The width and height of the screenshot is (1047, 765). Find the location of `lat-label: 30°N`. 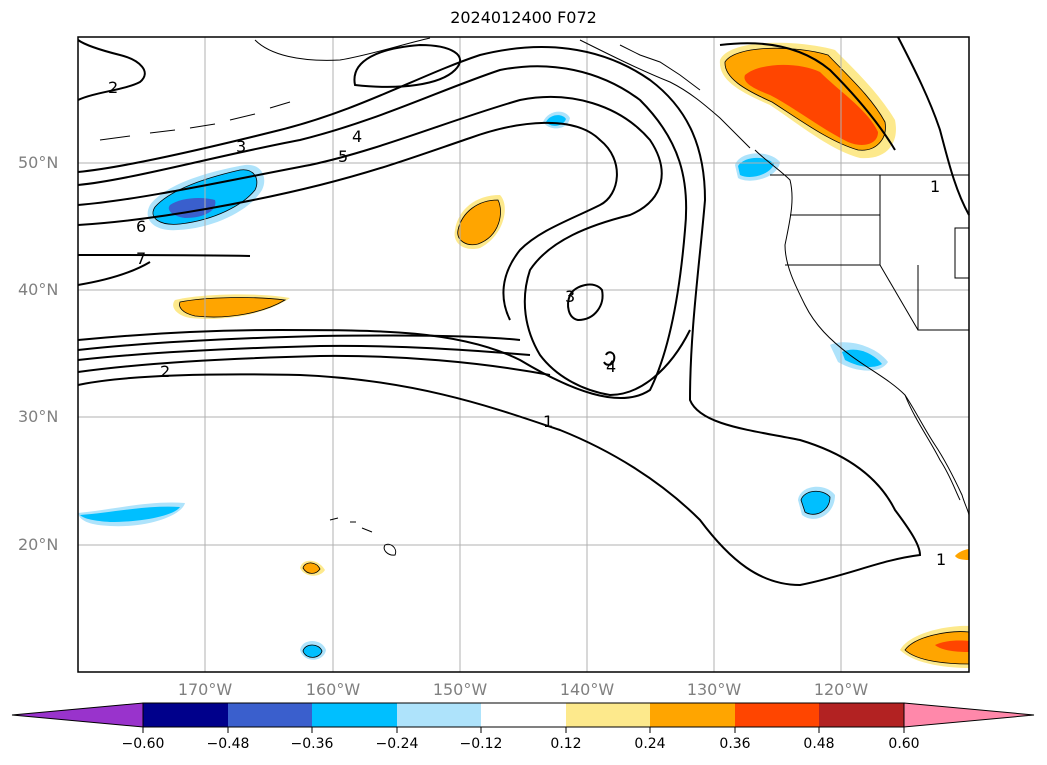

lat-label: 30°N is located at coordinates (38, 416).